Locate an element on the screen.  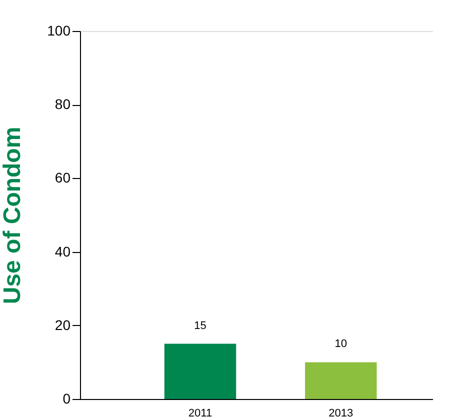
y-tick-label: 20 is located at coordinates (62, 324).